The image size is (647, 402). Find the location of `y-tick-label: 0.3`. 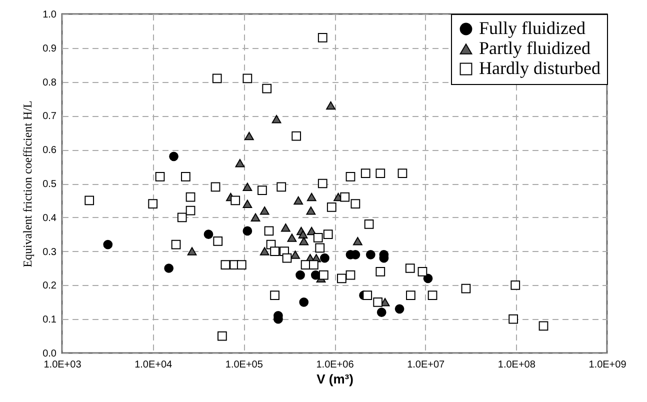

y-tick-label: 0.3 is located at coordinates (49, 252).